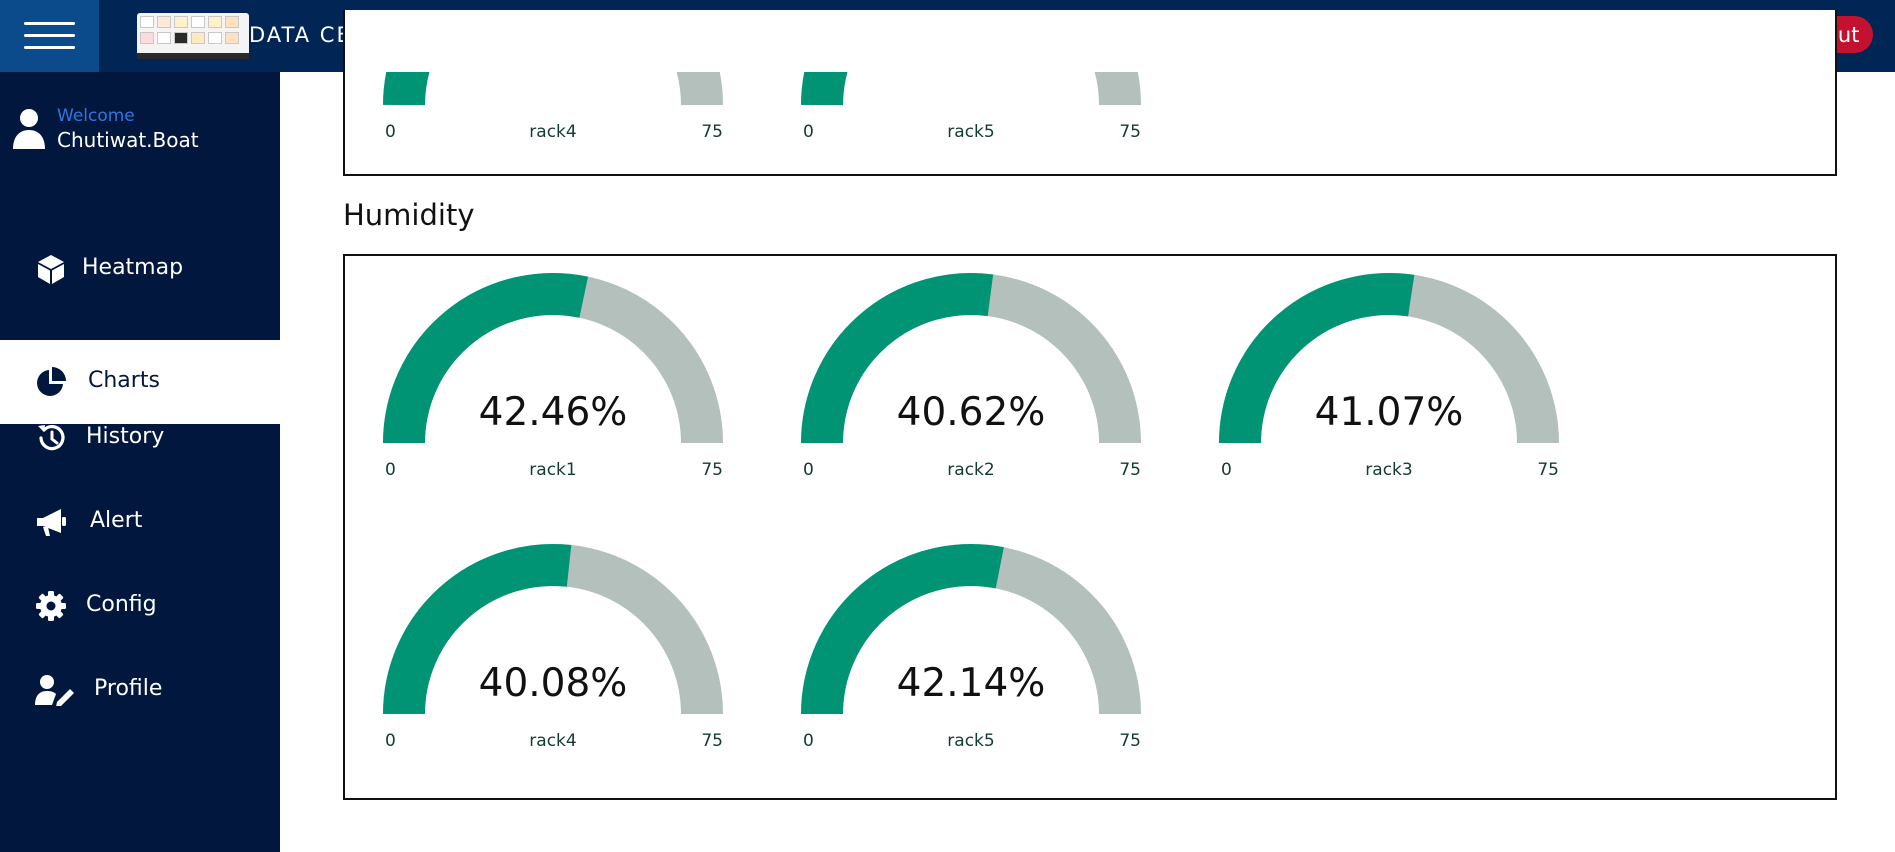 This screenshot has width=1895, height=852. I want to click on gauge-value: 42.46%, so click(553, 412).